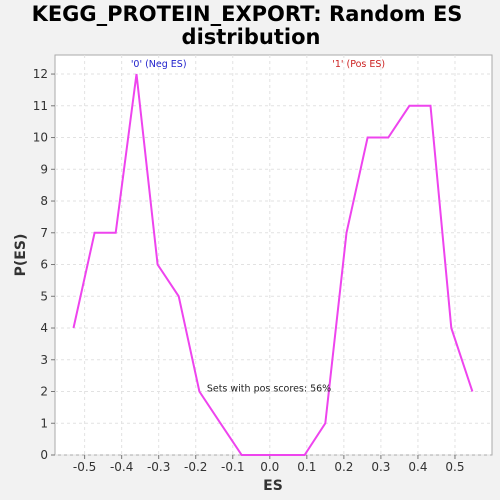 This screenshot has width=500, height=500. What do you see at coordinates (158, 467) in the screenshot?
I see `x-tick-label: -0.3` at bounding box center [158, 467].